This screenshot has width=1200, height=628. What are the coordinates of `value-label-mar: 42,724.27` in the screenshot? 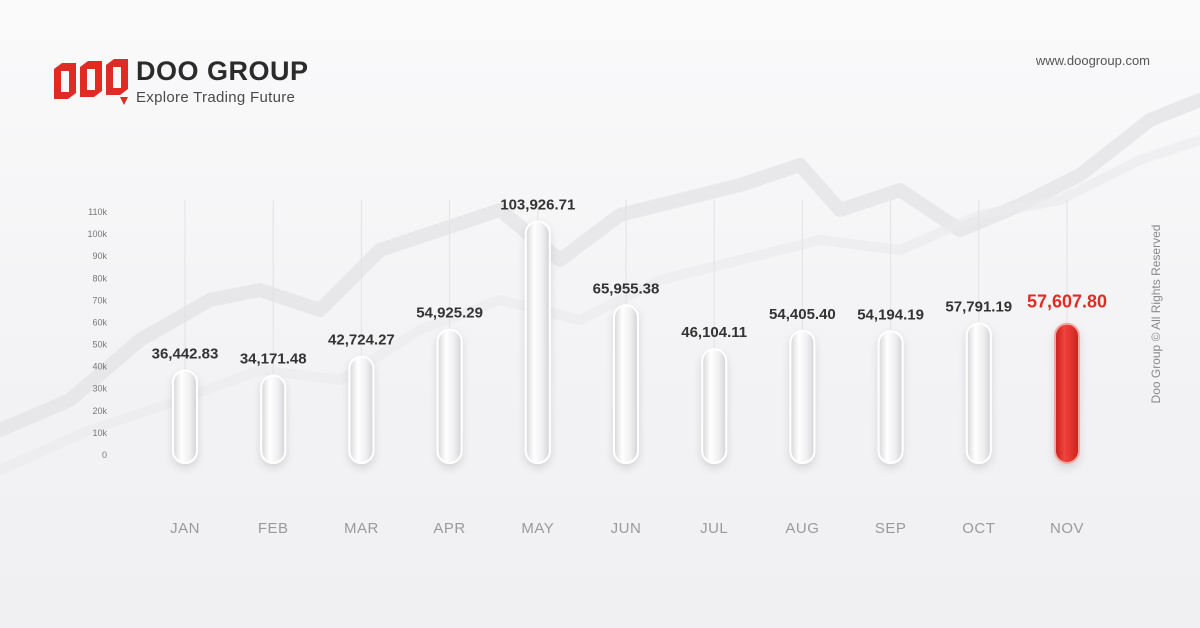 It's located at (361, 340).